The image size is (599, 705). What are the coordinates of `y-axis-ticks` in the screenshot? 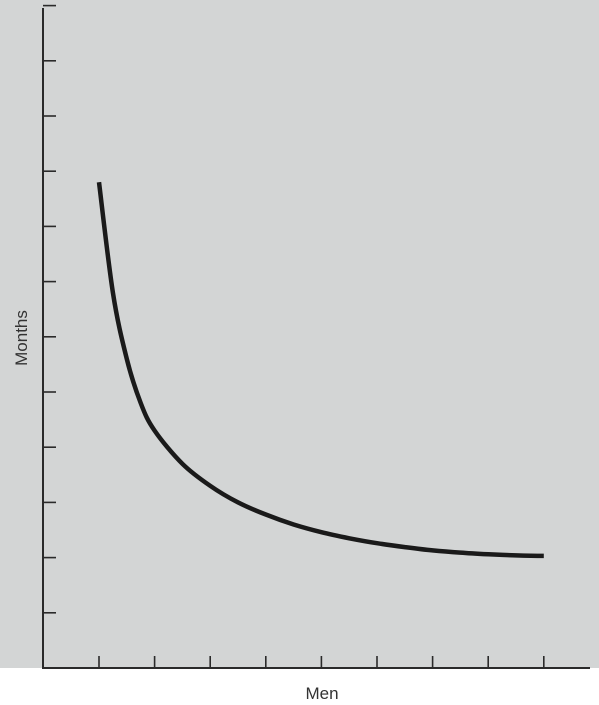 It's located at (49, 309).